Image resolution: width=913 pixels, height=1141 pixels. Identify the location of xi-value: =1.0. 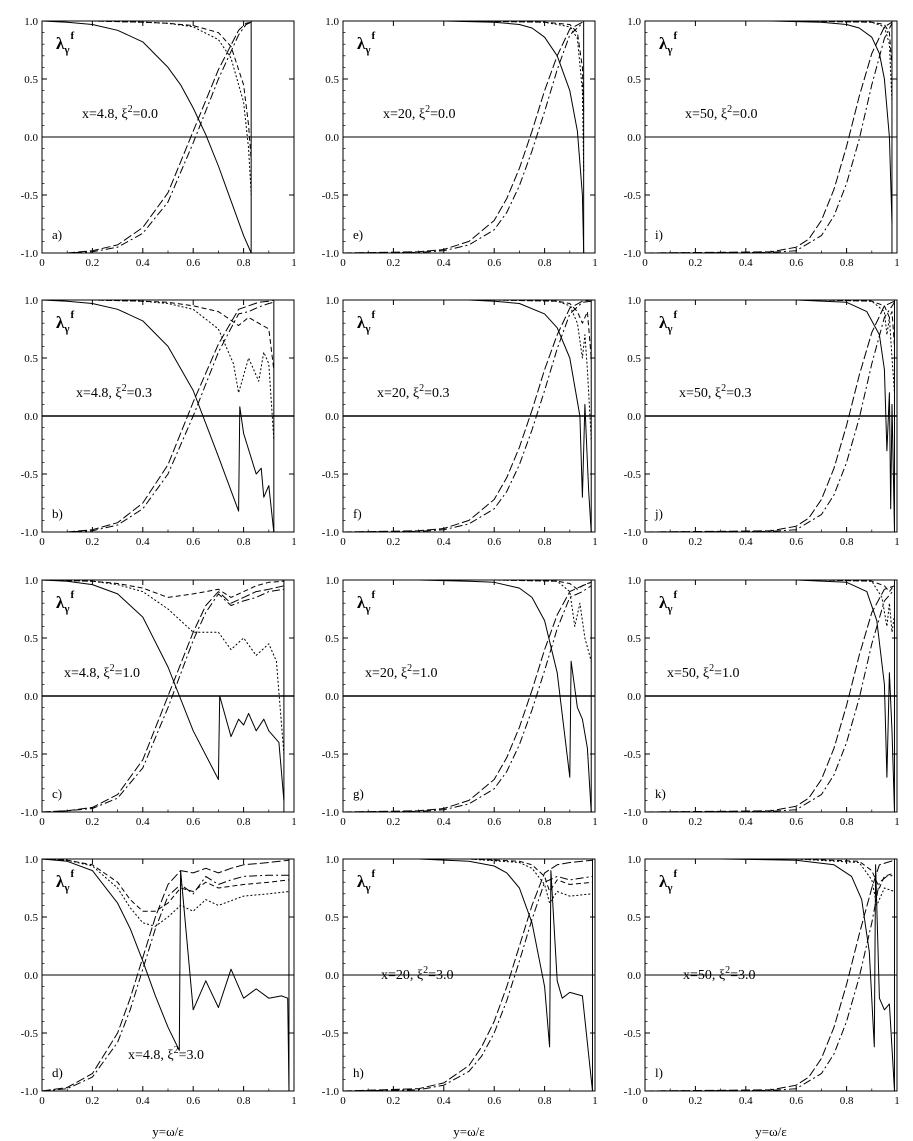
(726, 673).